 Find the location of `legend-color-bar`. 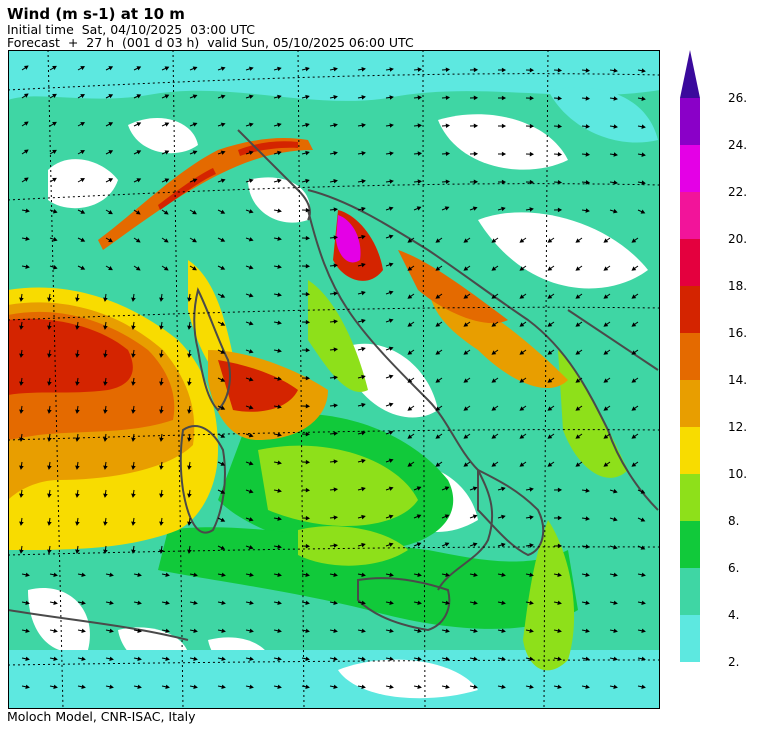

legend-color-bar is located at coordinates (690, 356).